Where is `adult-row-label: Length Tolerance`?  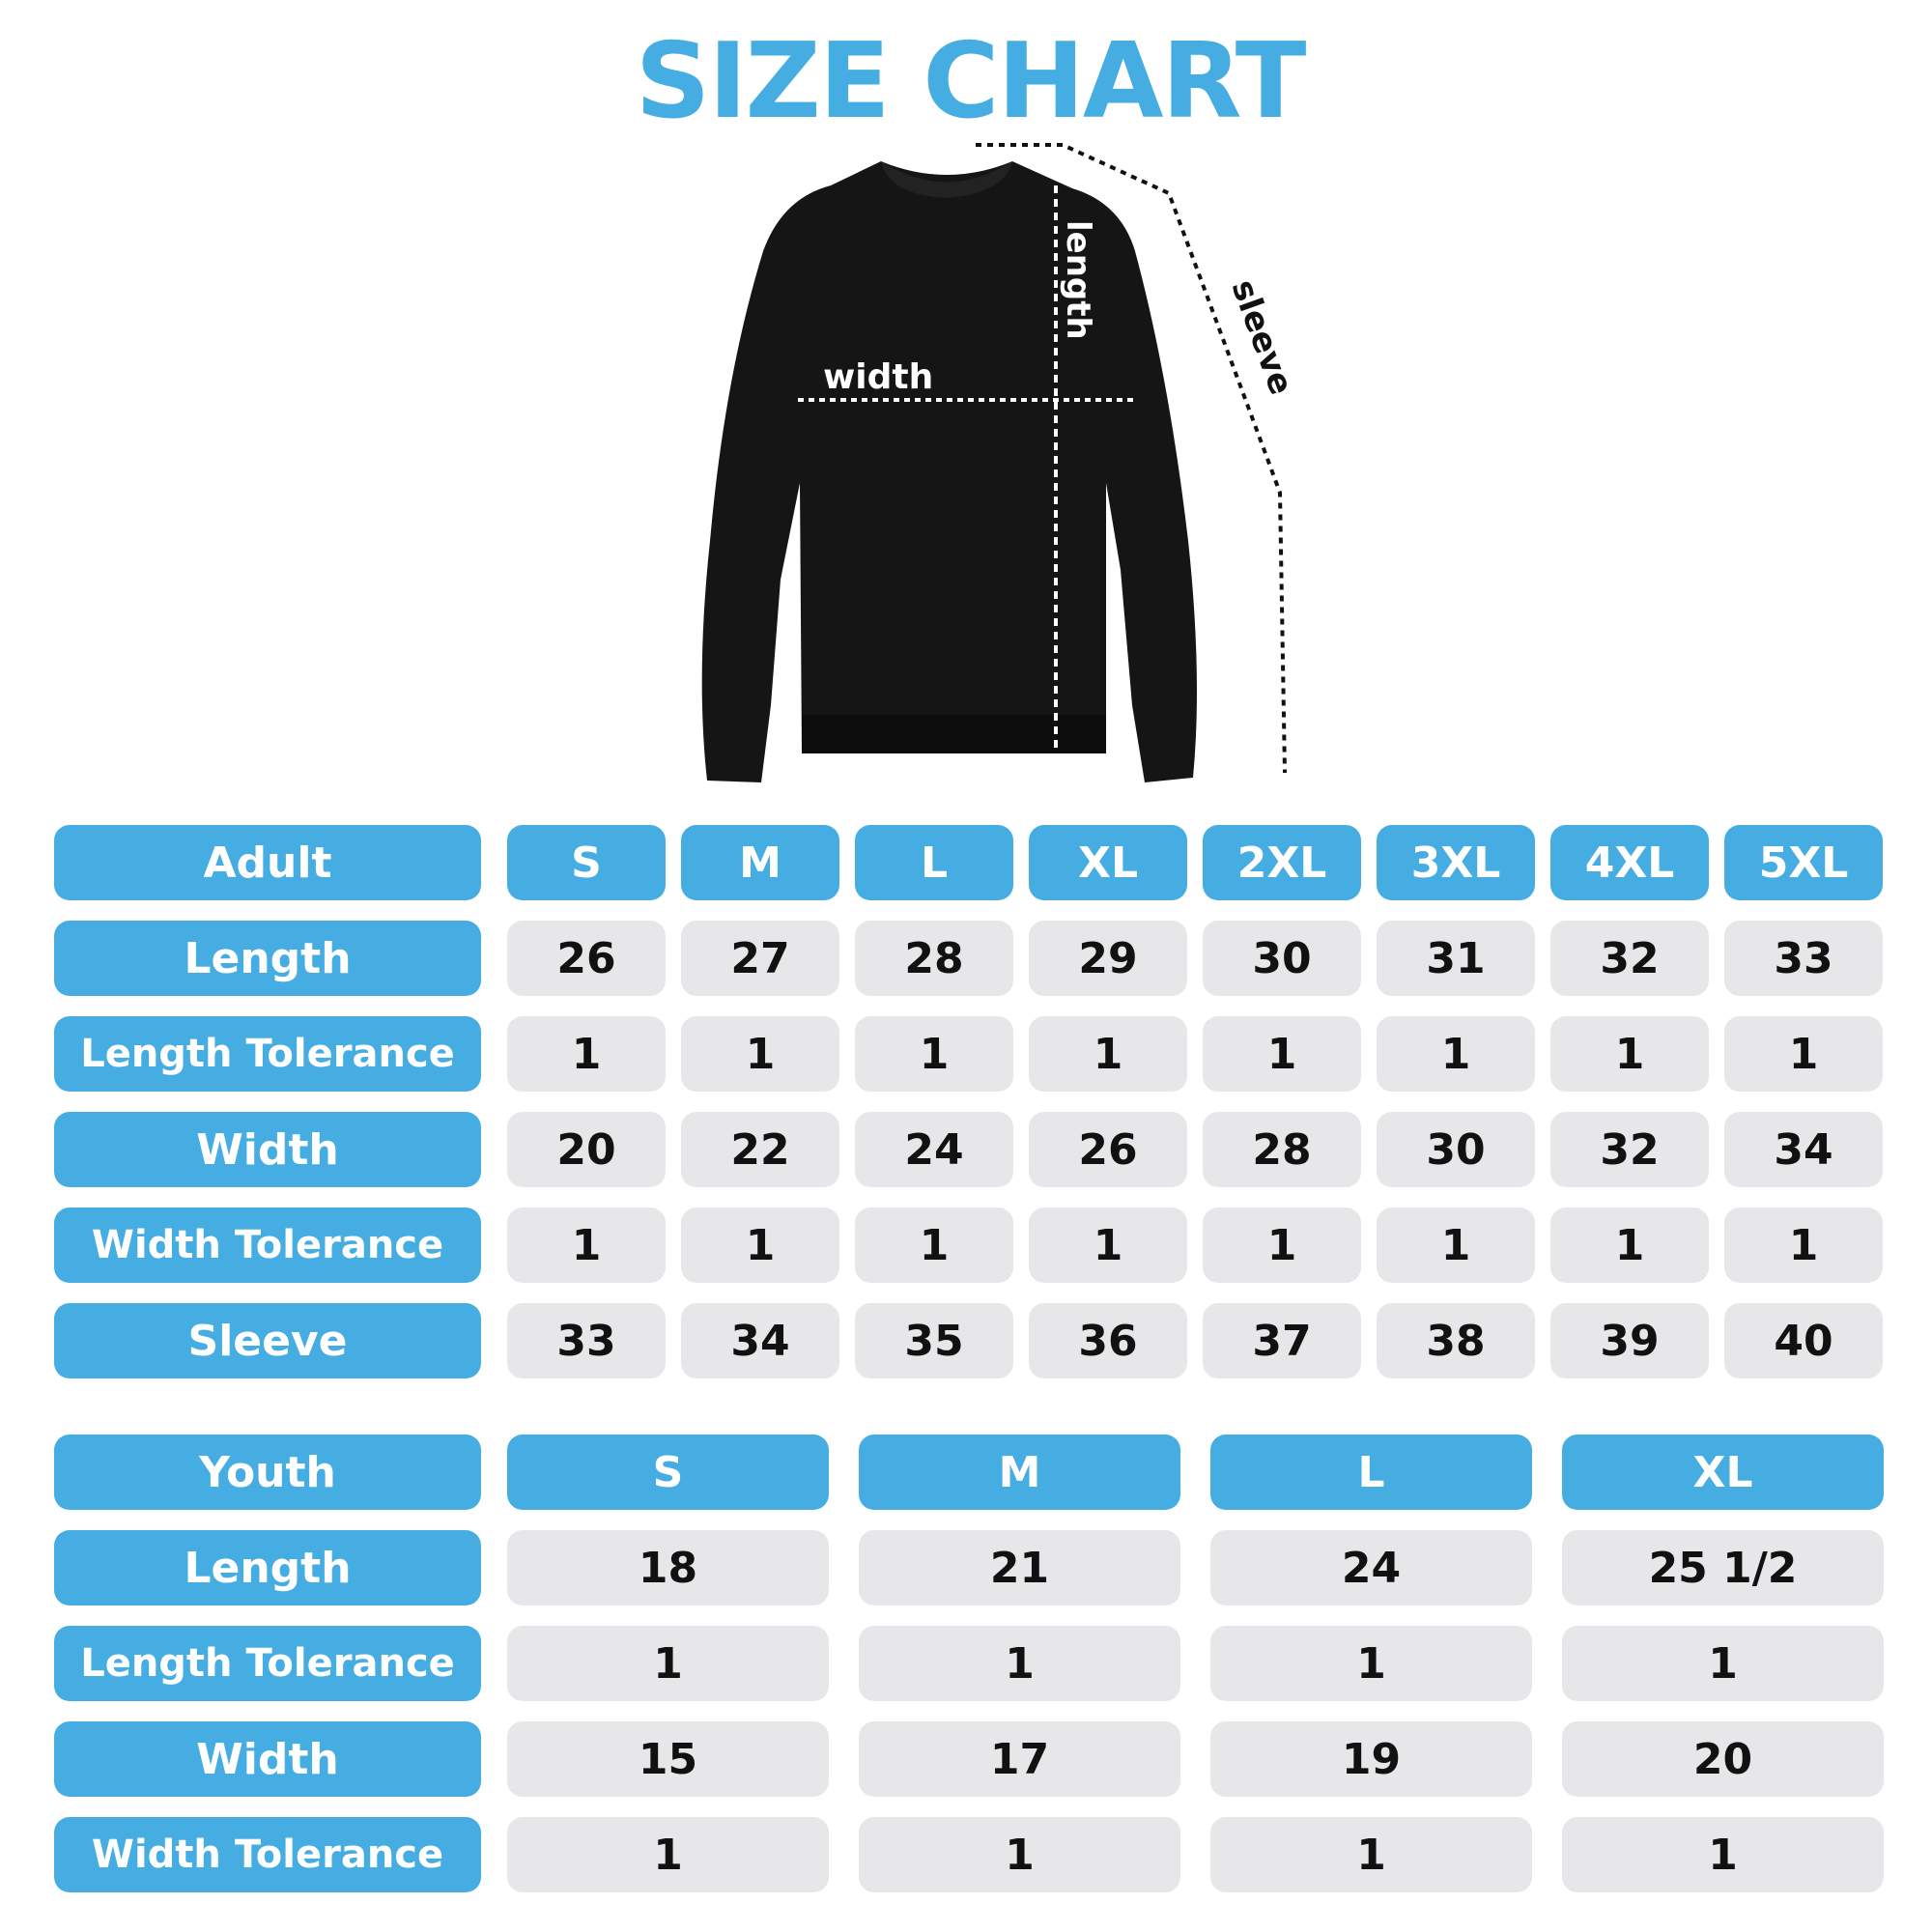 adult-row-label: Length Tolerance is located at coordinates (267, 1054).